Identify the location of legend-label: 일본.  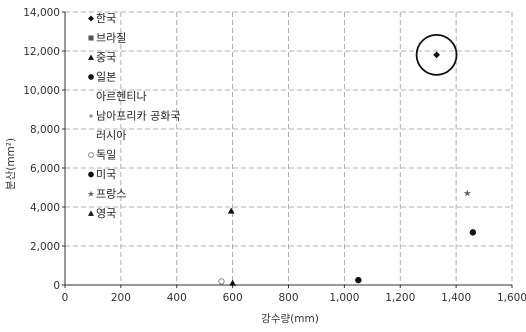
(106, 77).